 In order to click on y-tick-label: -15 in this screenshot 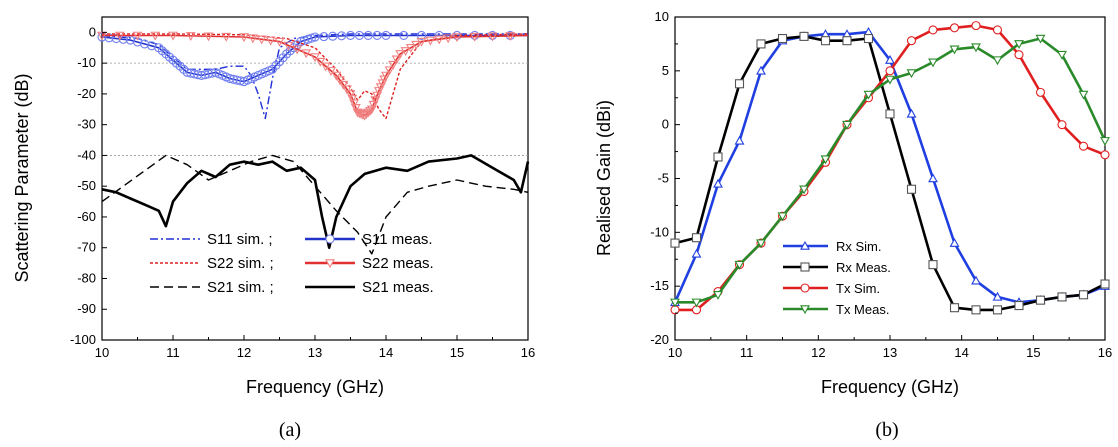, I will do `click(659, 285)`.